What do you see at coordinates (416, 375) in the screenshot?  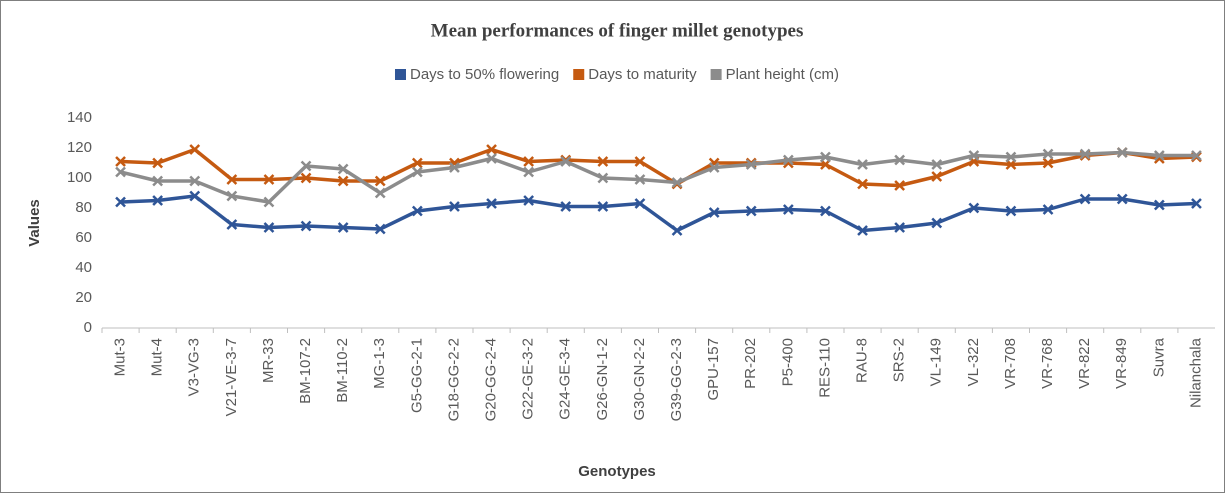 I see `x-tick-label: G5-GG-2-1` at bounding box center [416, 375].